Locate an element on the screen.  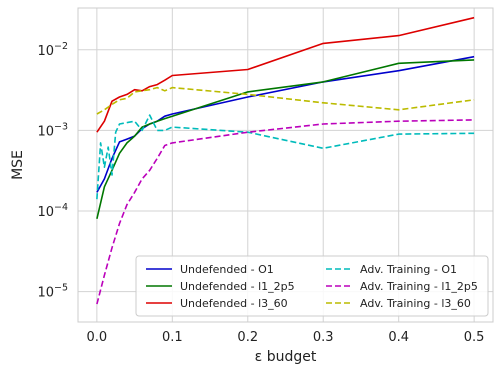
x-tick-labels: 0.0 0.1 0.2 0.3 0.4 0.5 is located at coordinates (286, 337).